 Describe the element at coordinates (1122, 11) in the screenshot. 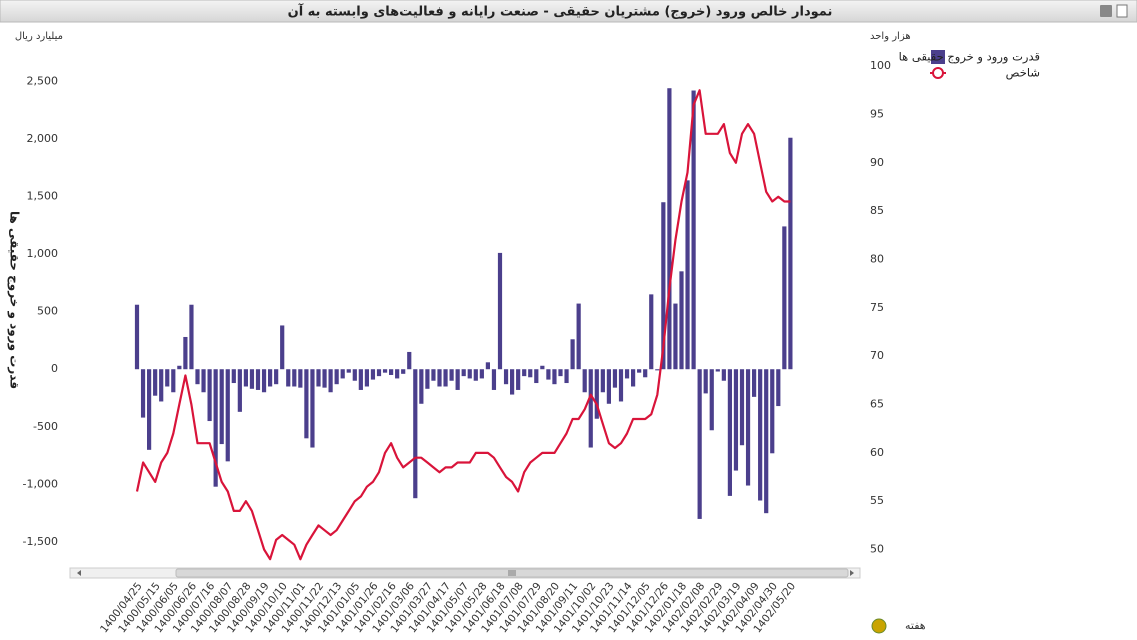

I see `export-icon` at that location.